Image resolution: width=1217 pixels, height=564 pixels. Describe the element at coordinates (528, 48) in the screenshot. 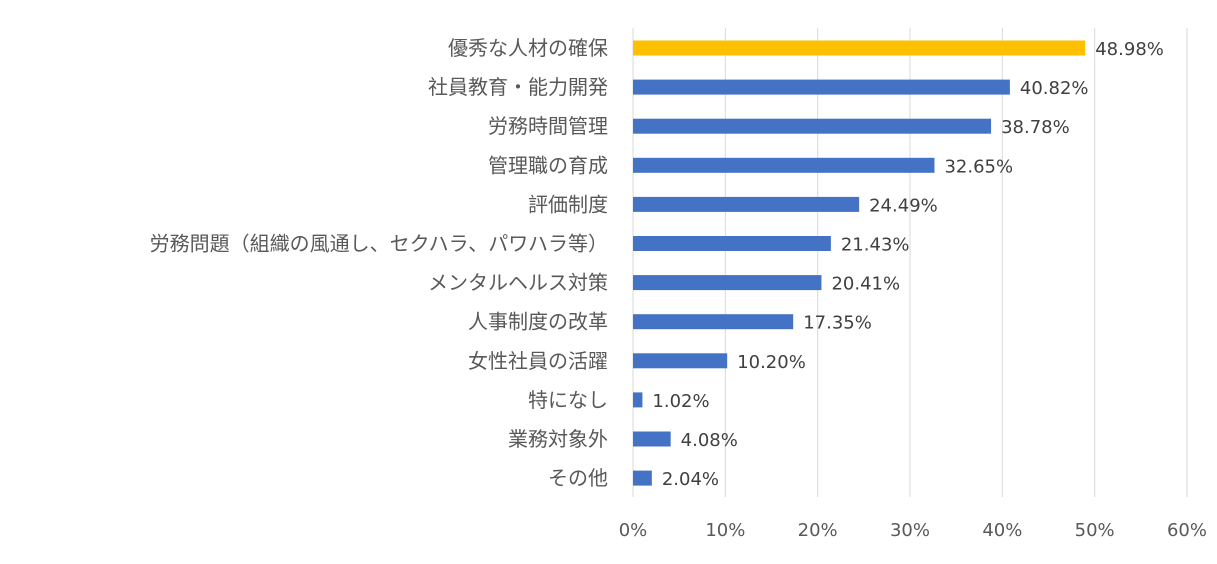

I see `category-label: 優秀な人材の確保` at that location.